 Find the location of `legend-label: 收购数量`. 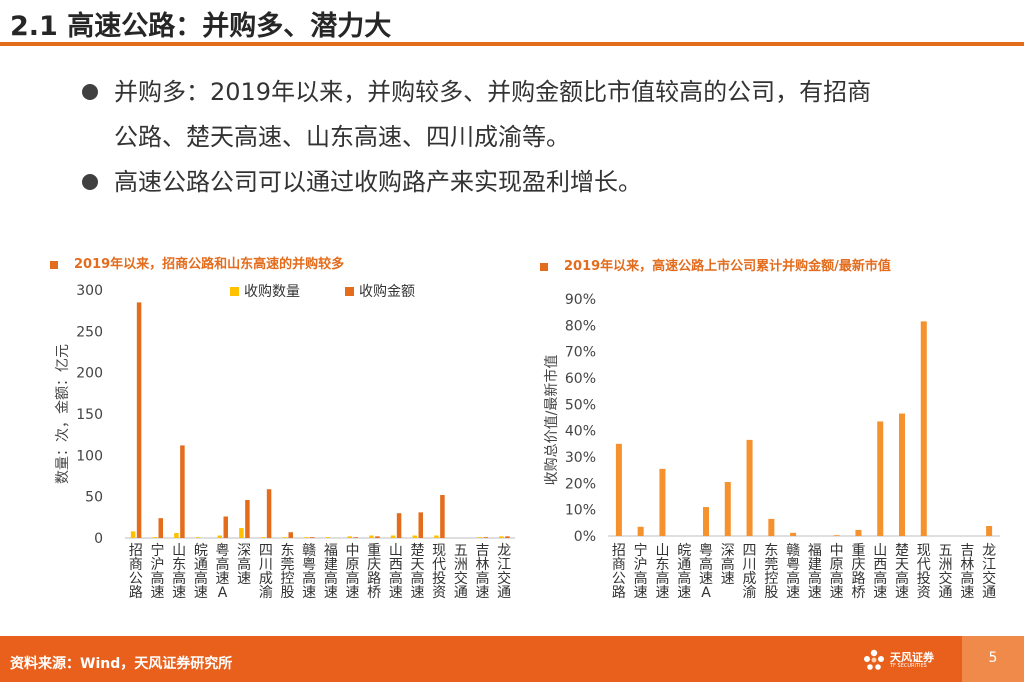

legend-label: 收购数量 is located at coordinates (272, 292).